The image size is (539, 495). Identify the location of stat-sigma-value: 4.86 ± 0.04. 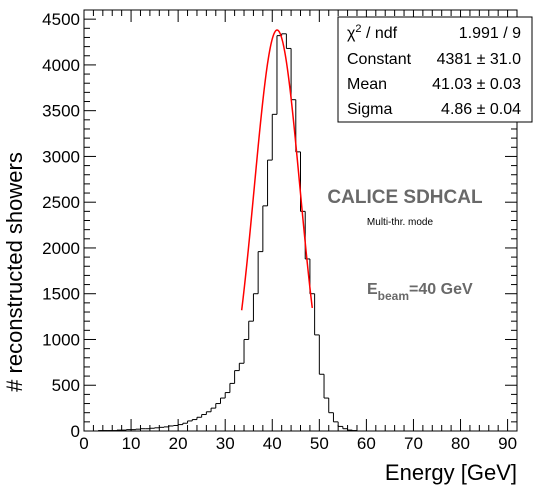
(481, 109).